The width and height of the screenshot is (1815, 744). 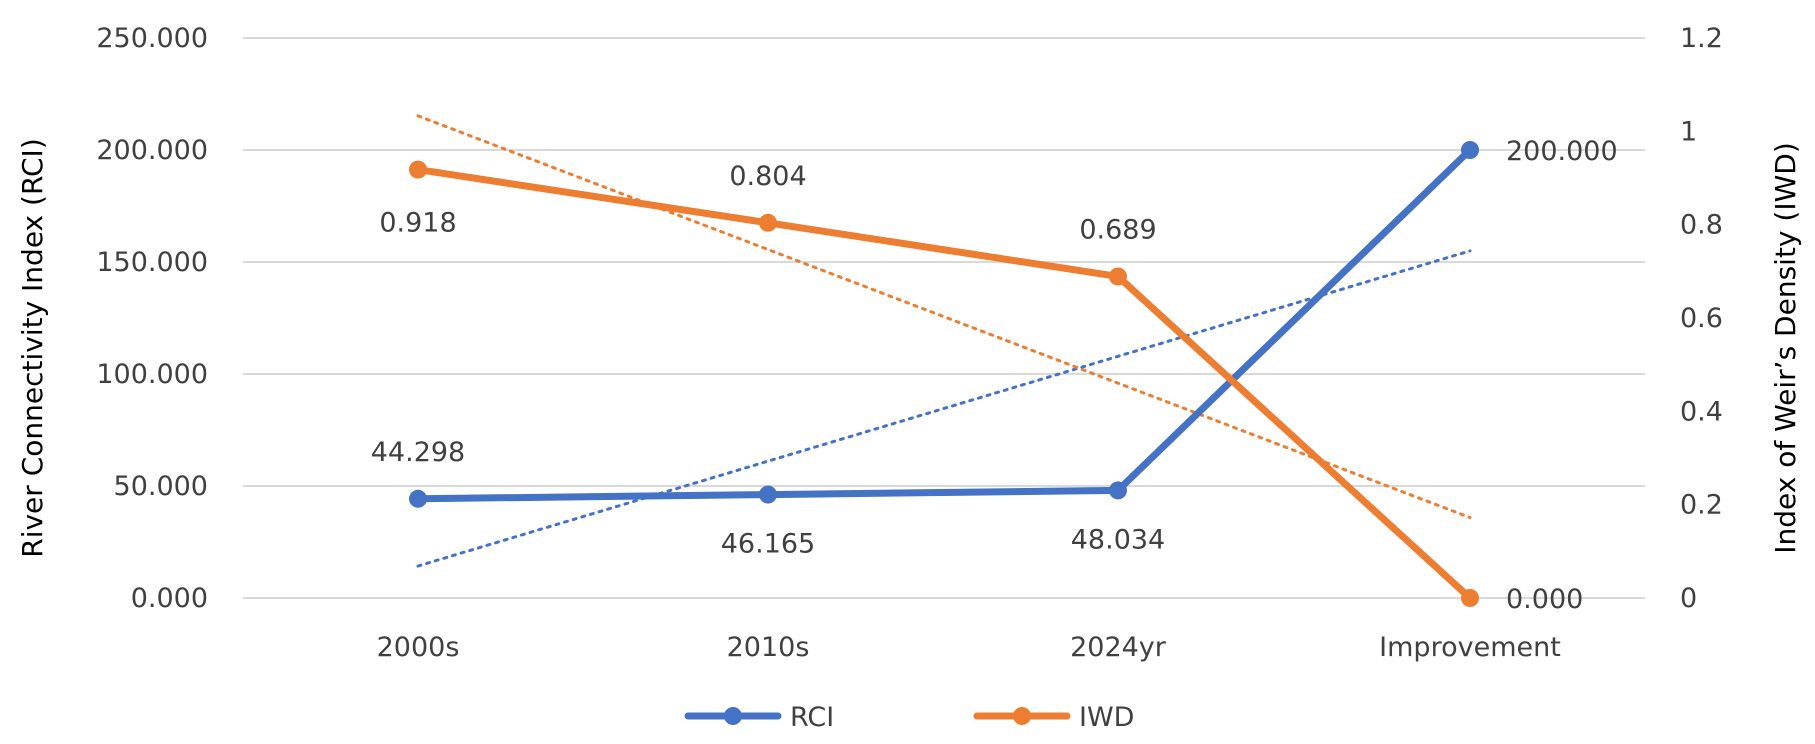 I want to click on x-tick-label: Improvement, so click(x=1470, y=647).